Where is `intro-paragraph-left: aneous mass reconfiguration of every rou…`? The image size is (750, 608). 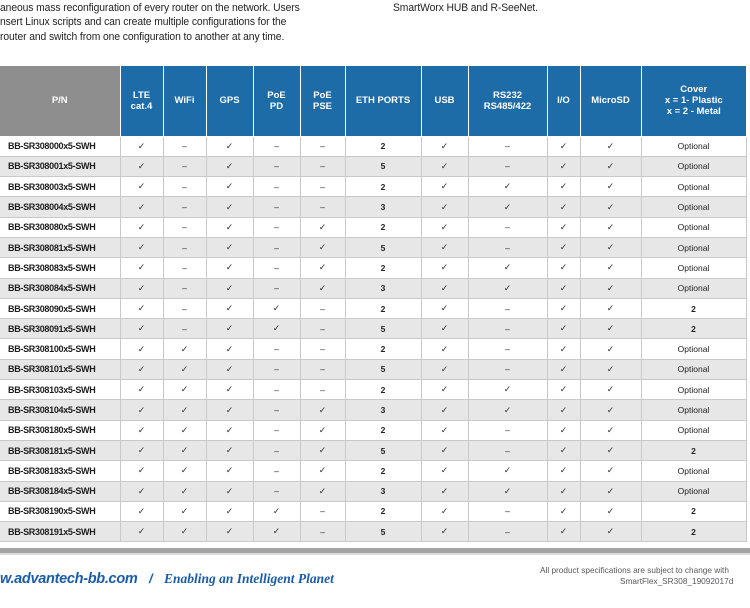 intro-paragraph-left: aneous mass reconfiguration of every rou… is located at coordinates (150, 22).